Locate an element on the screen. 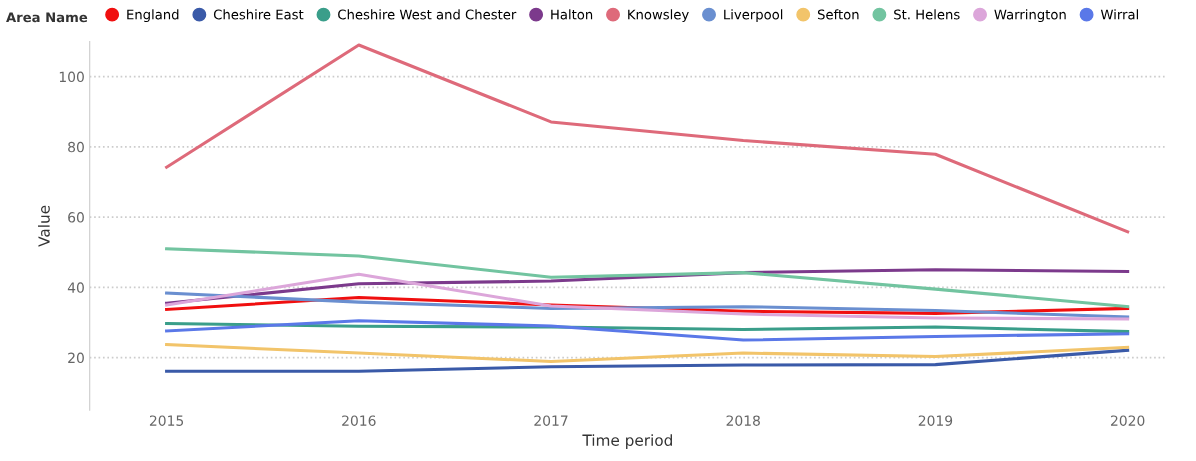  legend-label: Warrington is located at coordinates (1030, 16).